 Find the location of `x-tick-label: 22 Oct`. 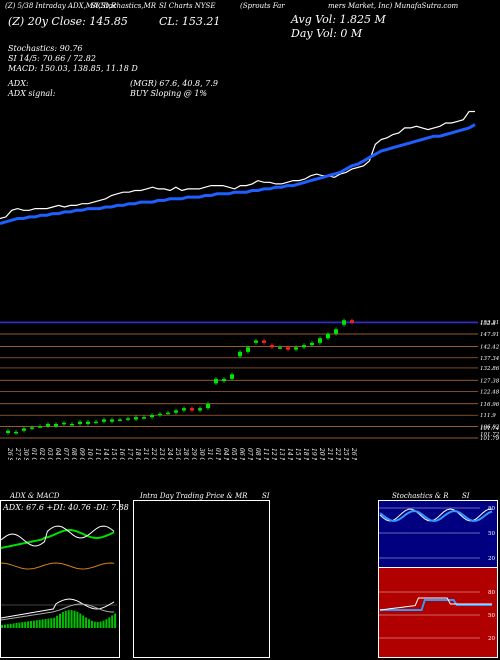

x-tick-label: 22 Oct is located at coordinates (153, 453).